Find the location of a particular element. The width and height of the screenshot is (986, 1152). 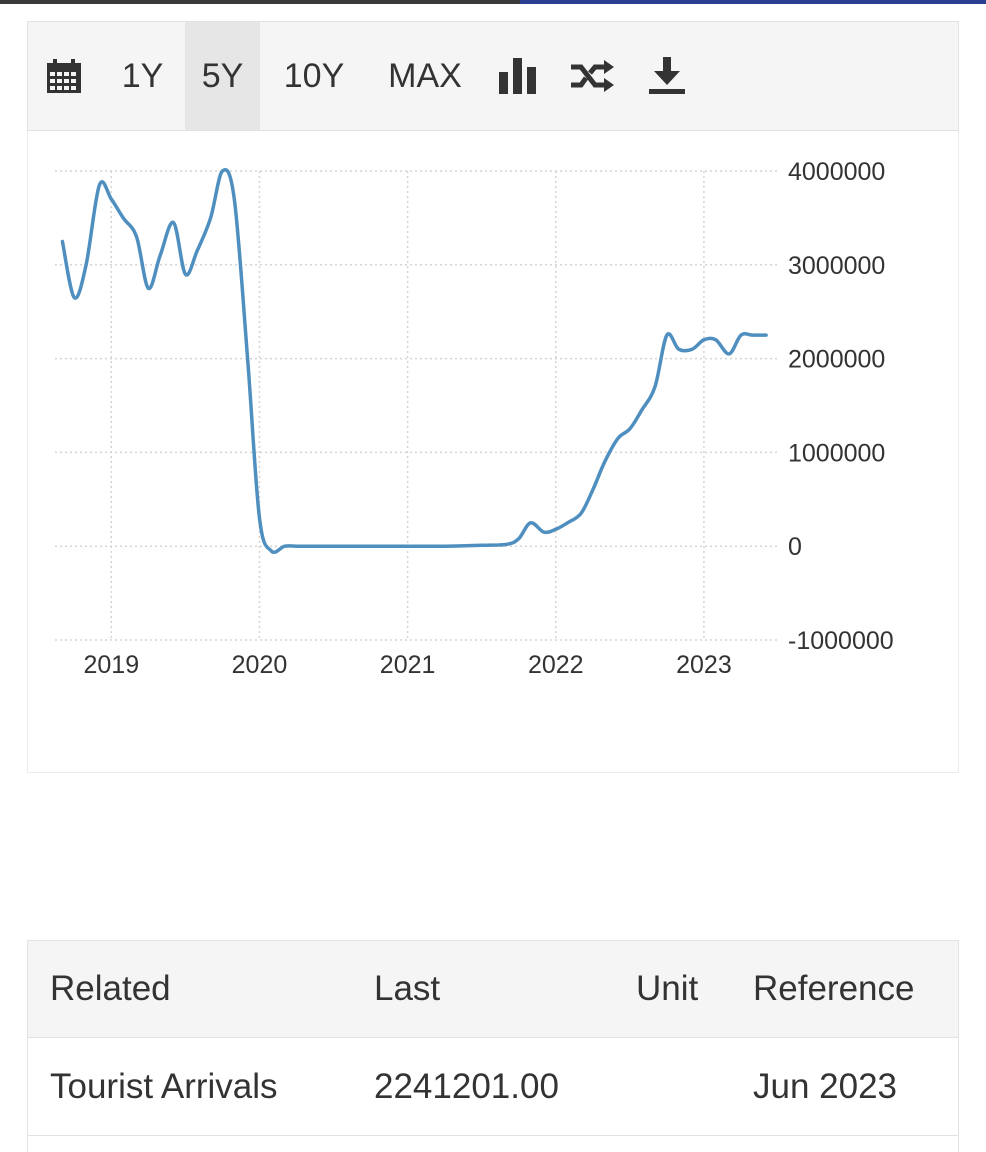

range-10y-button: 10Y is located at coordinates (314, 76).